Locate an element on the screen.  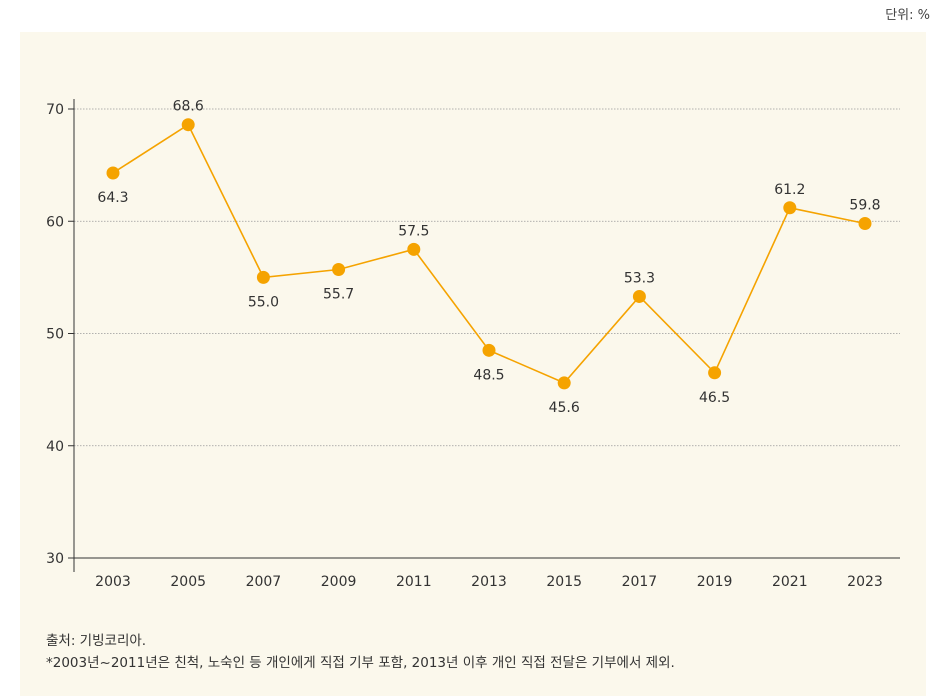
x-tick-label-2003: 2003 is located at coordinates (113, 582).